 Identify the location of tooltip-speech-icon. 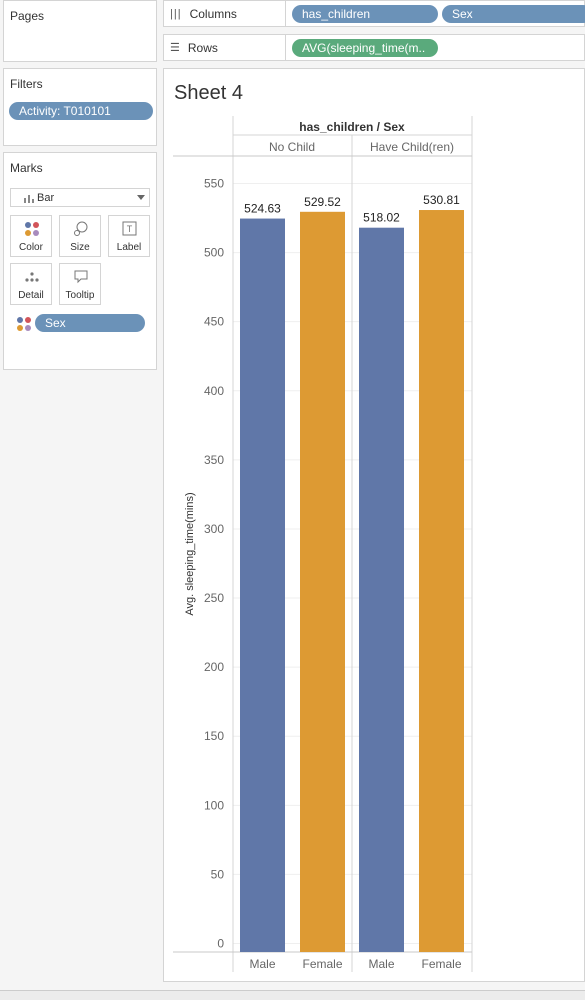
(81, 277).